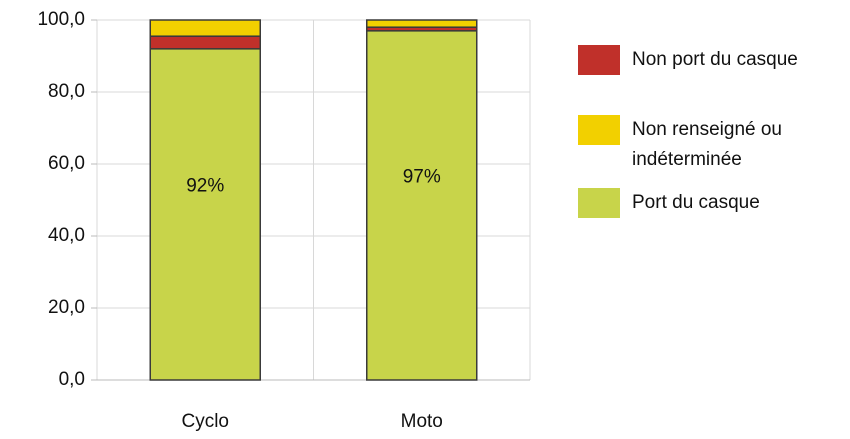 Image resolution: width=850 pixels, height=439 pixels. Describe the element at coordinates (715, 59) in the screenshot. I see `legend-label: Non port du casque` at that location.